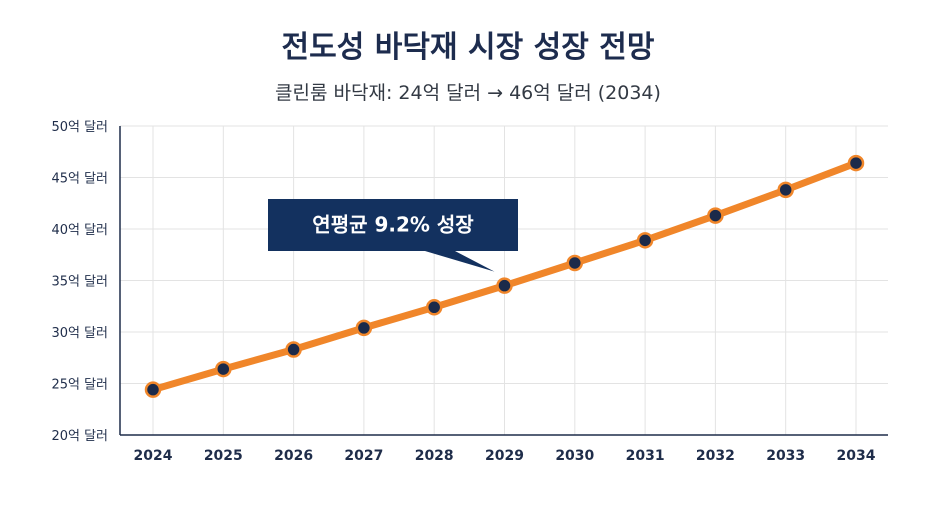  Describe the element at coordinates (393, 225) in the screenshot. I see `callout-text: 연평균 9.2% 성장` at that location.